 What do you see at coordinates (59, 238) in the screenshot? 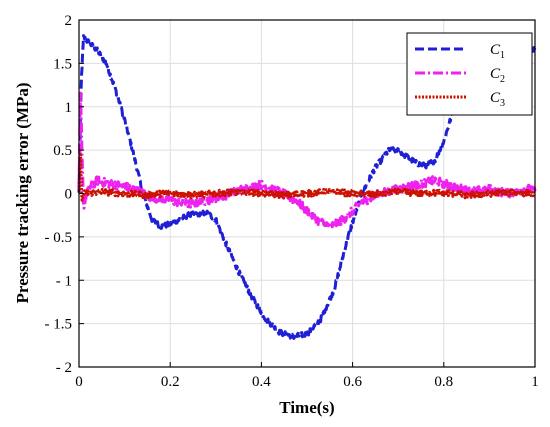
I see `y-tick-label: - 0.5` at bounding box center [59, 238].